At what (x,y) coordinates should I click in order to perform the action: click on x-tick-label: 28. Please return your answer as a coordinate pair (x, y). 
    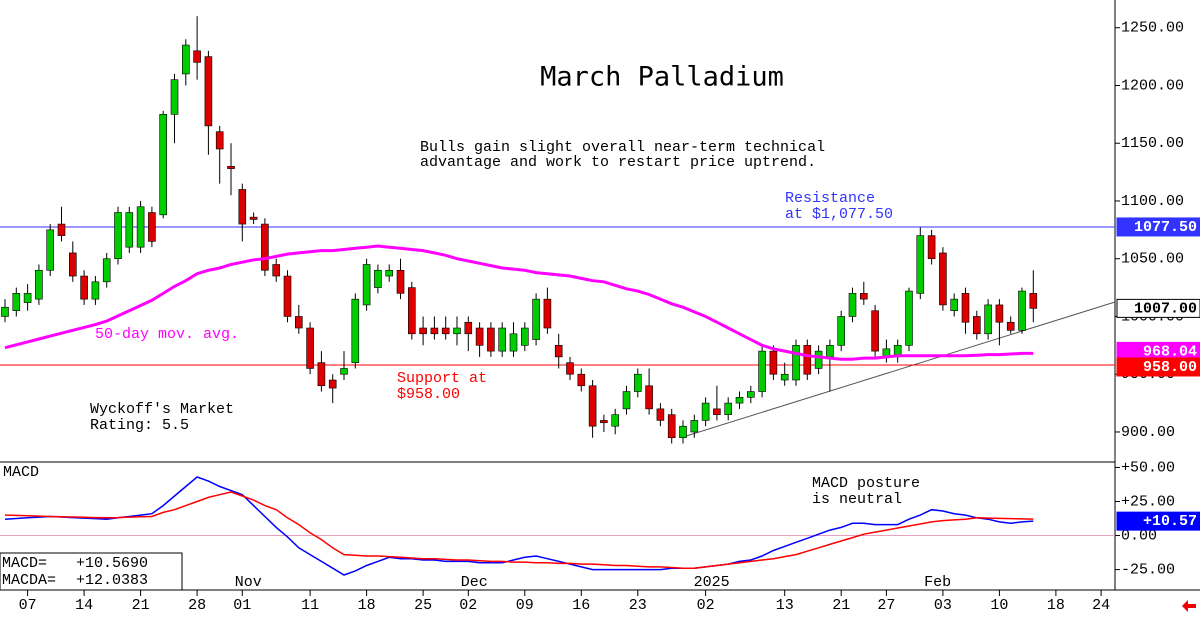
    Looking at the image, I should click on (197, 605).